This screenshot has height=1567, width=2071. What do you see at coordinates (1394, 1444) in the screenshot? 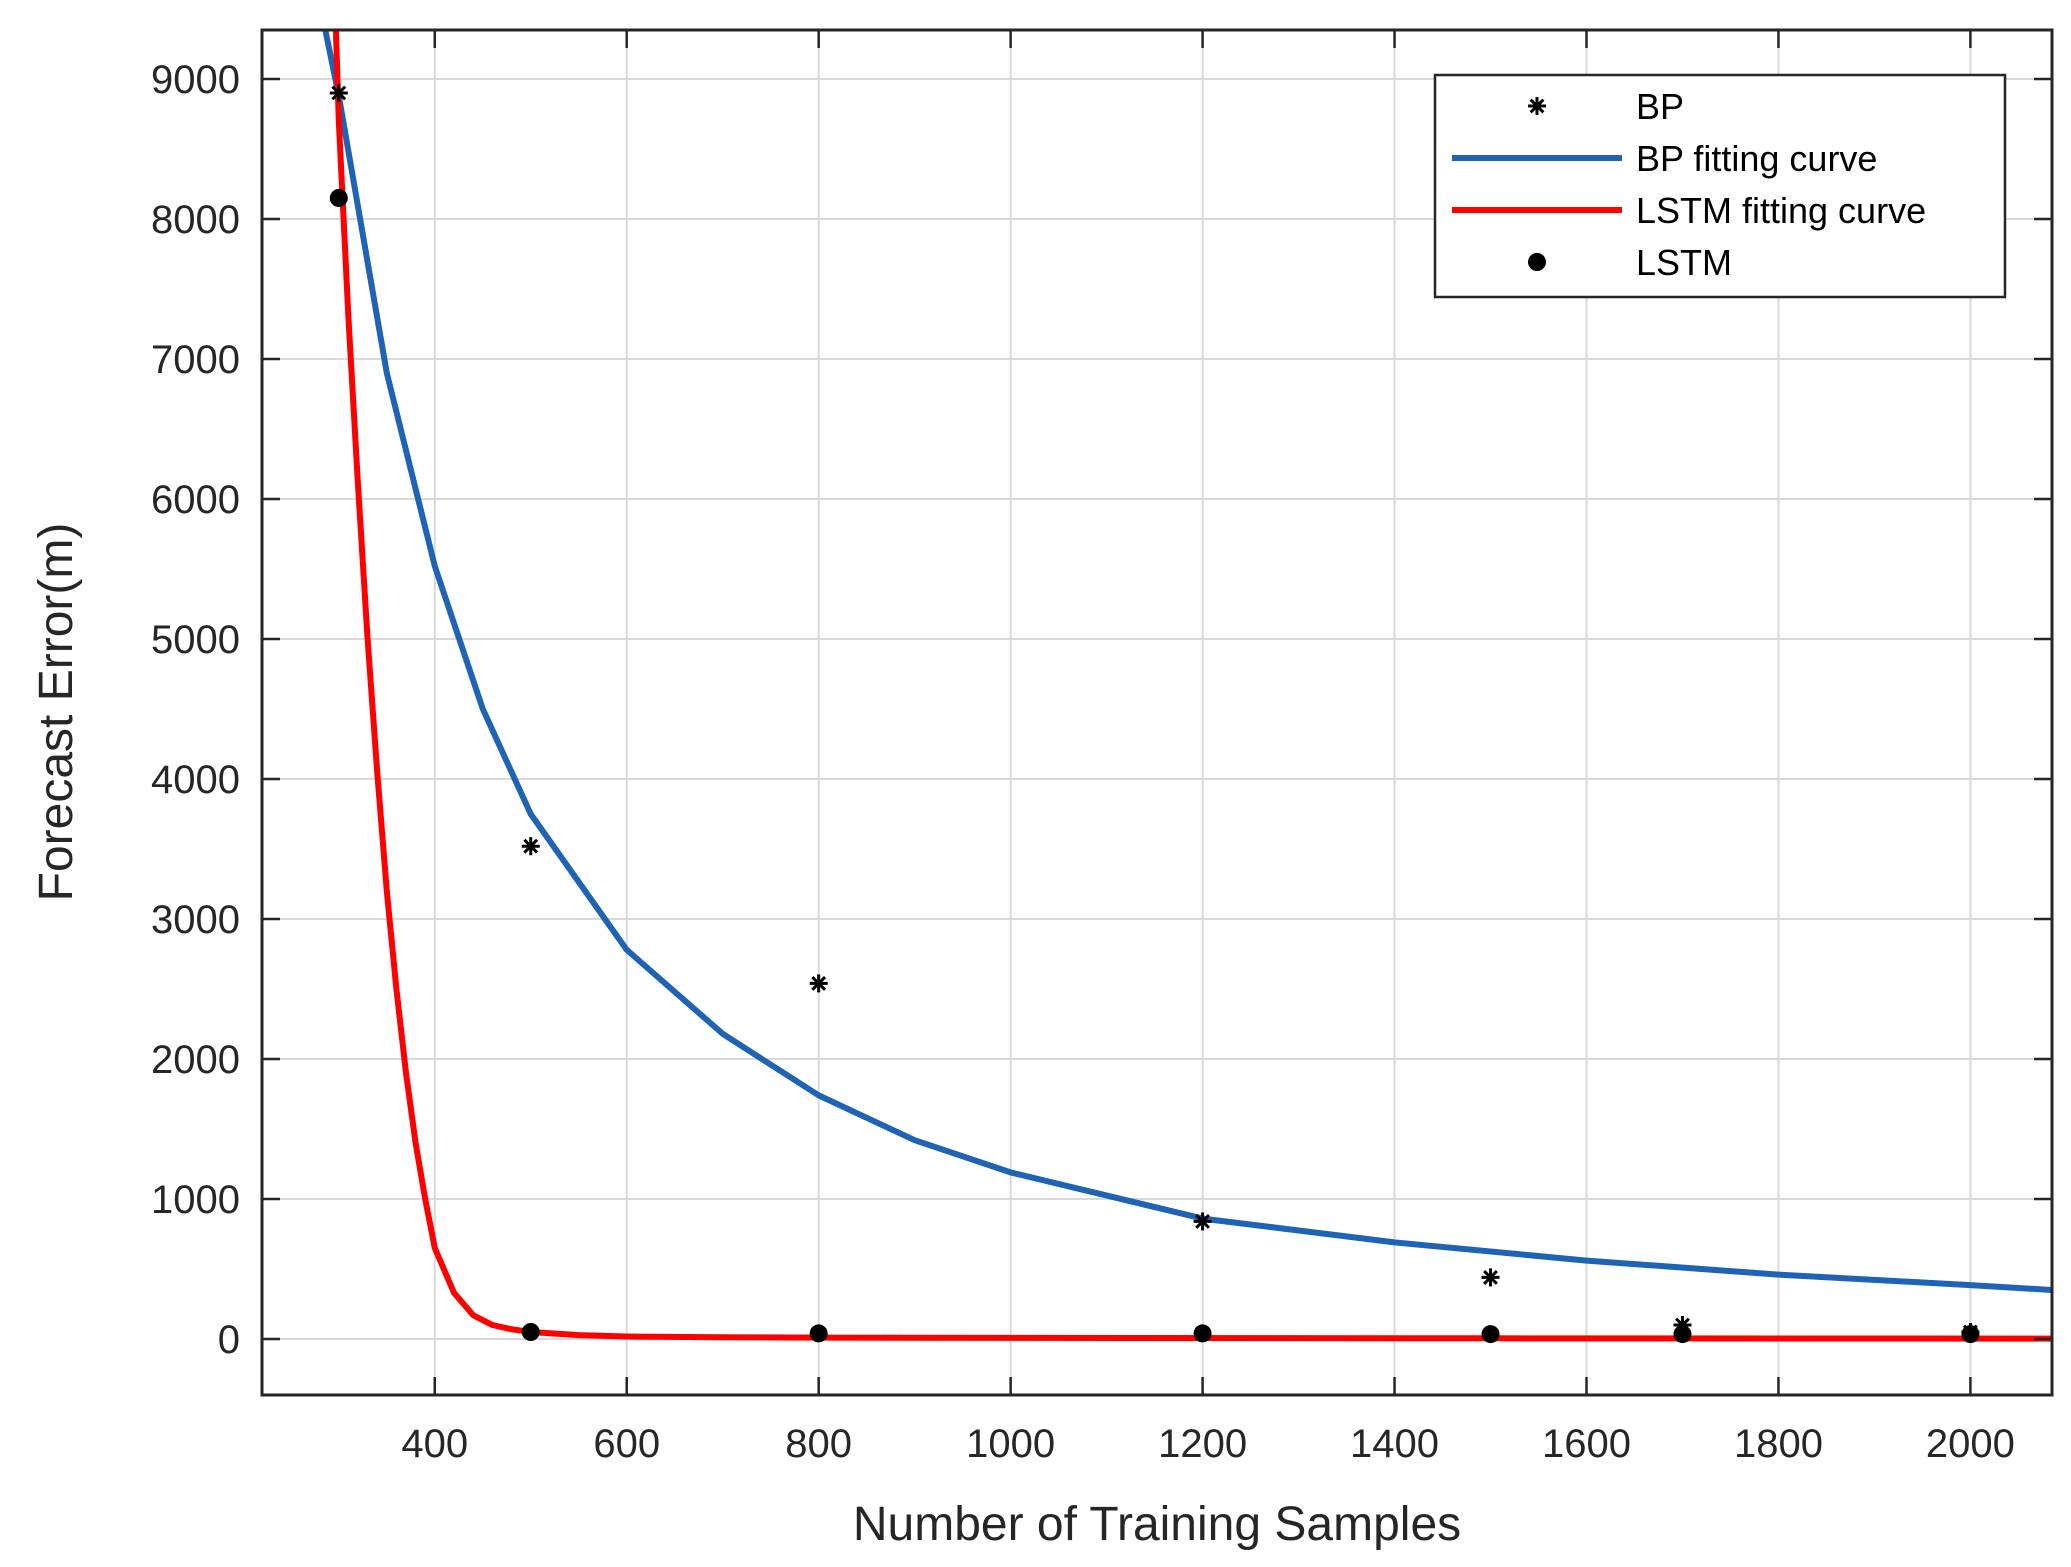
I see `x-tick-label: 1400` at bounding box center [1394, 1444].